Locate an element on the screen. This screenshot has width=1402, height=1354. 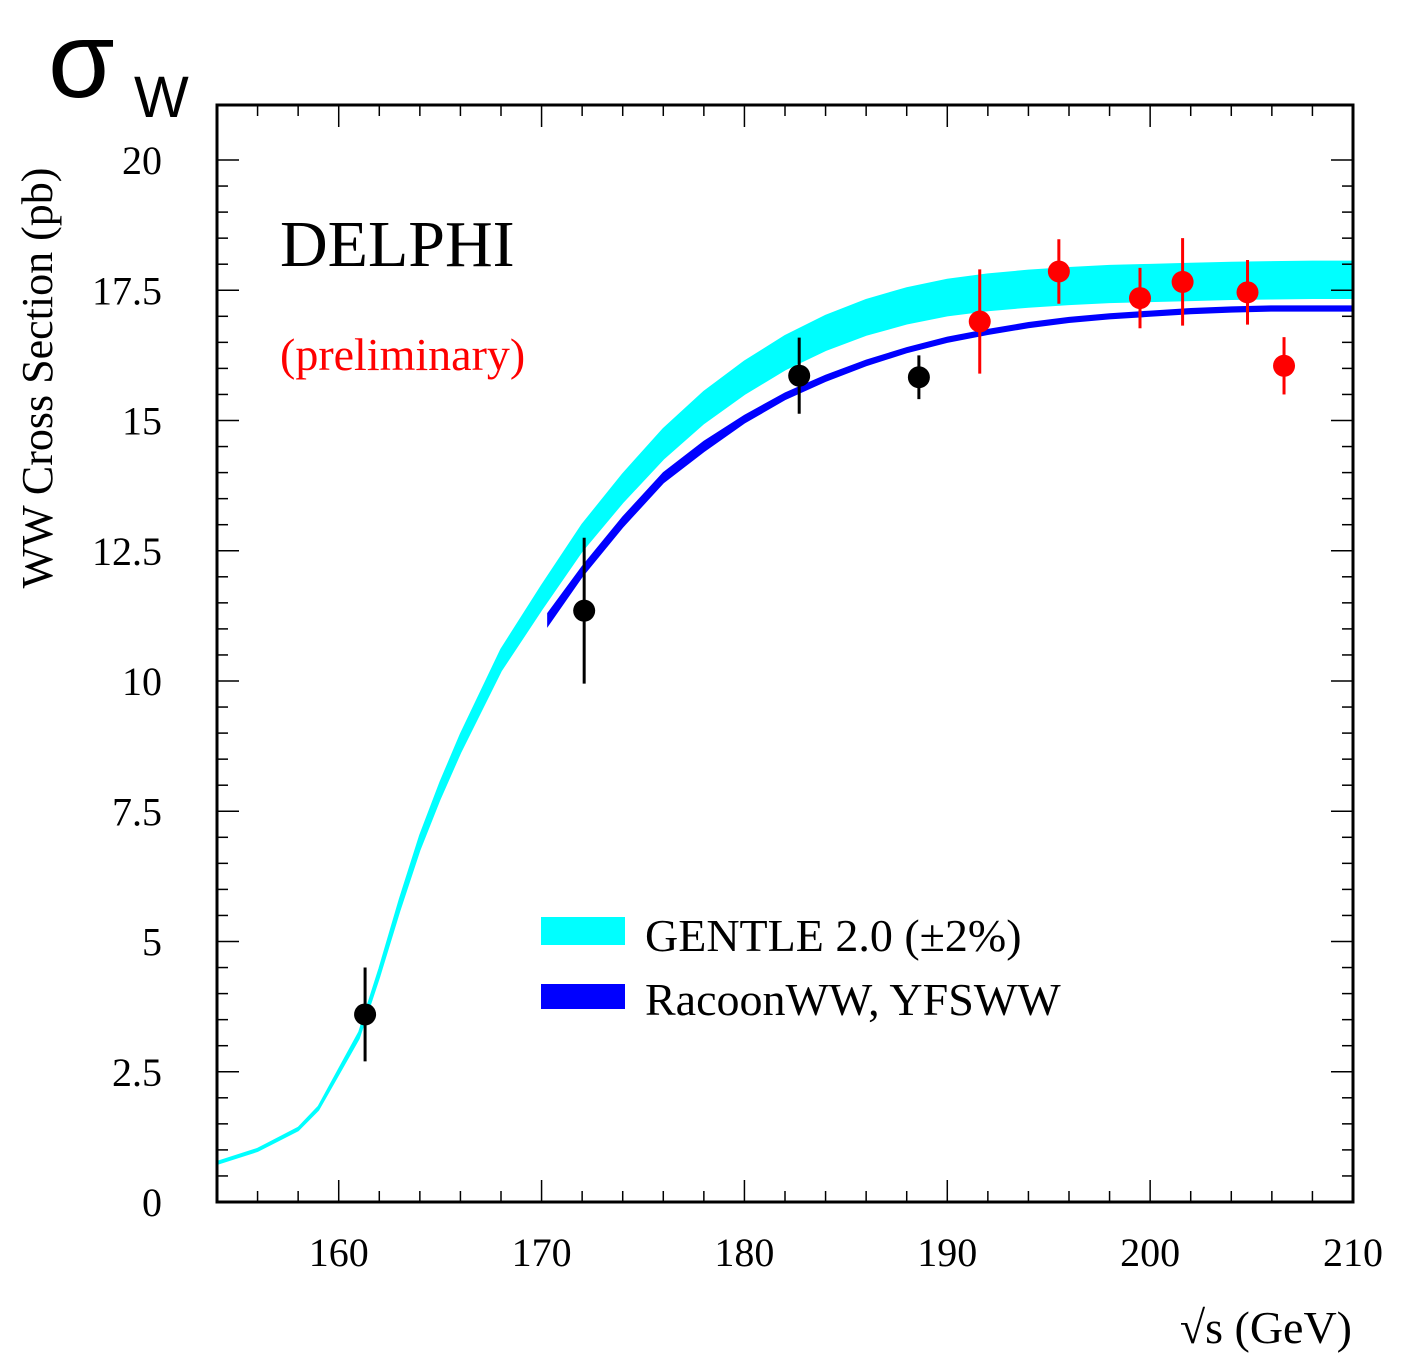
x-axis-label: √s (GeV) is located at coordinates (1266, 1327).